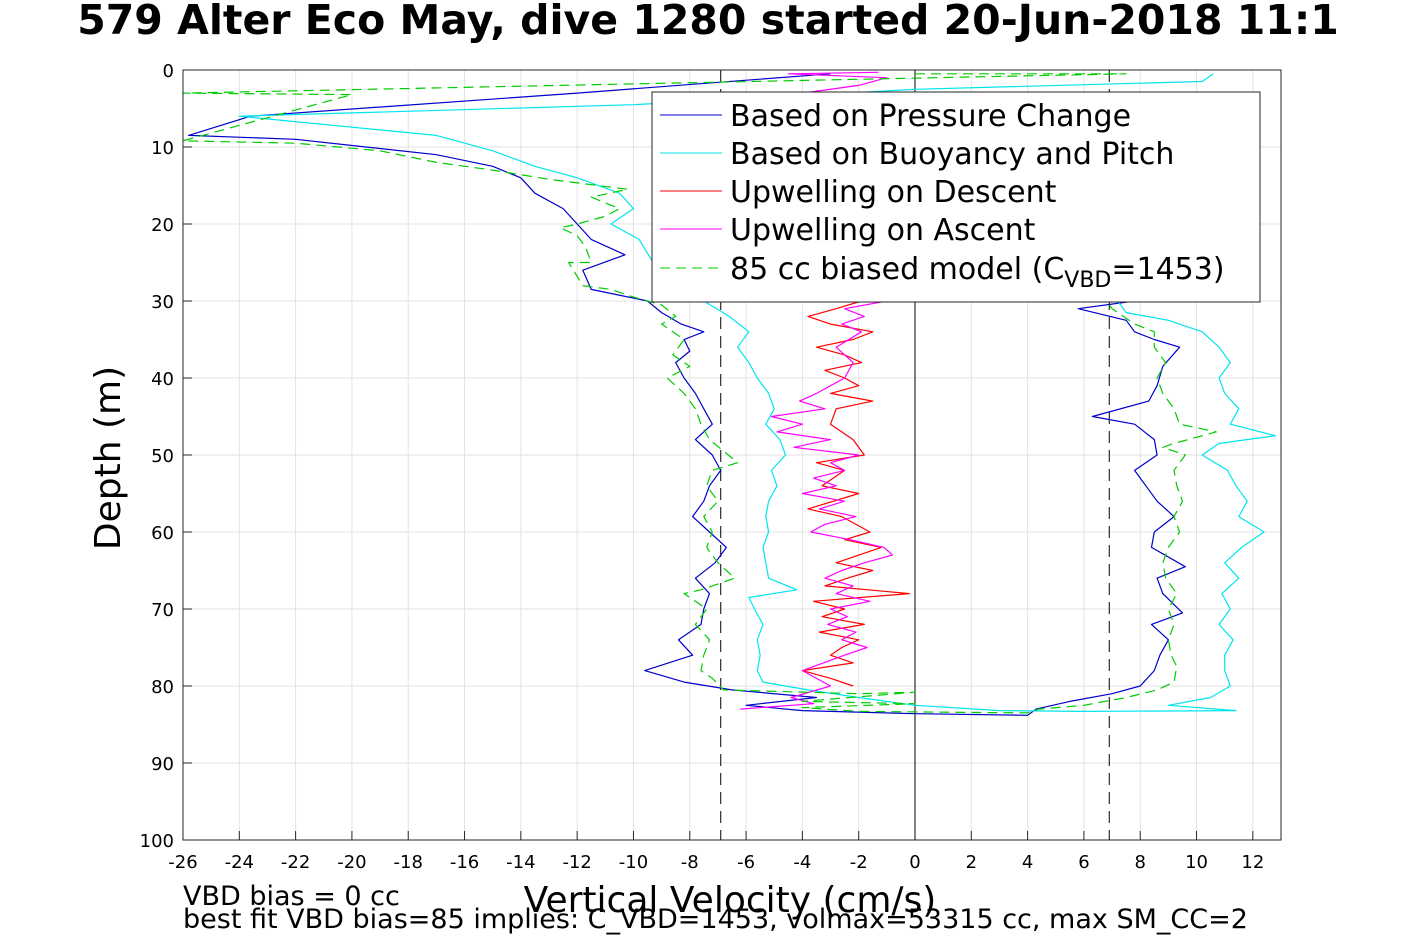 This screenshot has width=1417, height=945. Describe the element at coordinates (162, 148) in the screenshot. I see `y-tick-label: 10` at that location.